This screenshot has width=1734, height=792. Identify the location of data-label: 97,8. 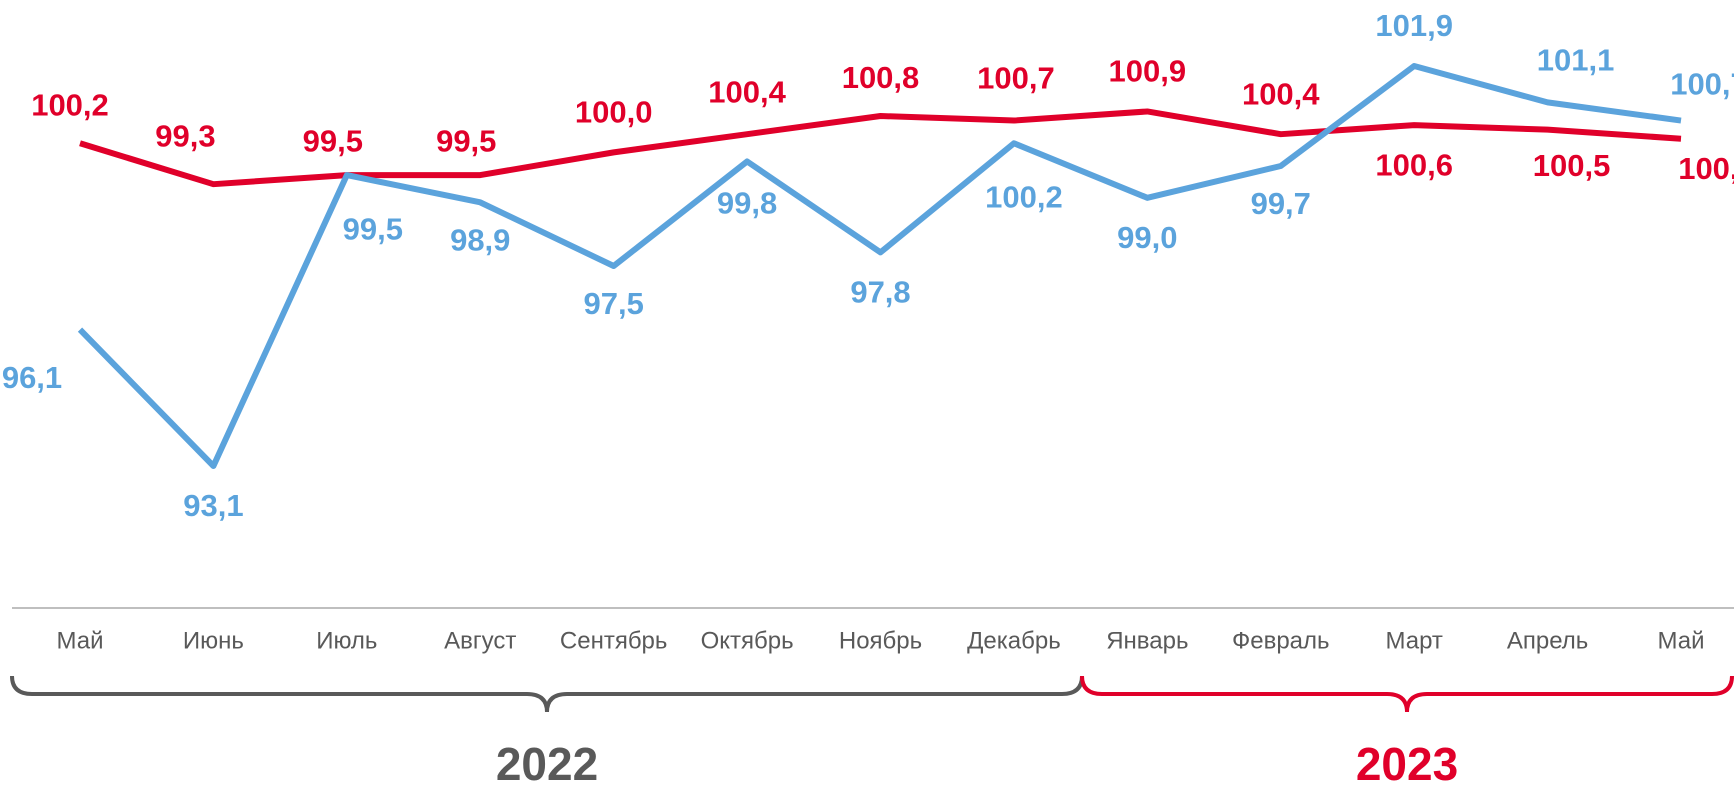
(880, 292).